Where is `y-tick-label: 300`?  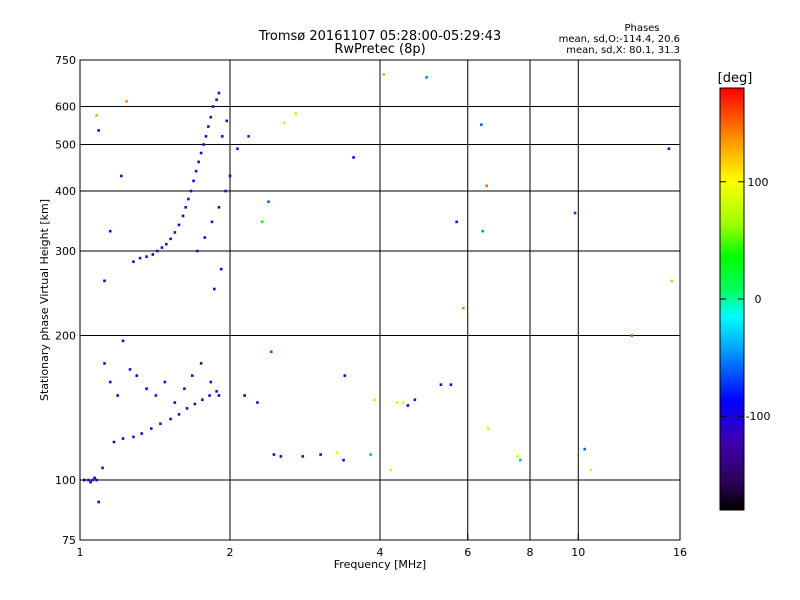 y-tick-label: 300 is located at coordinates (65, 251).